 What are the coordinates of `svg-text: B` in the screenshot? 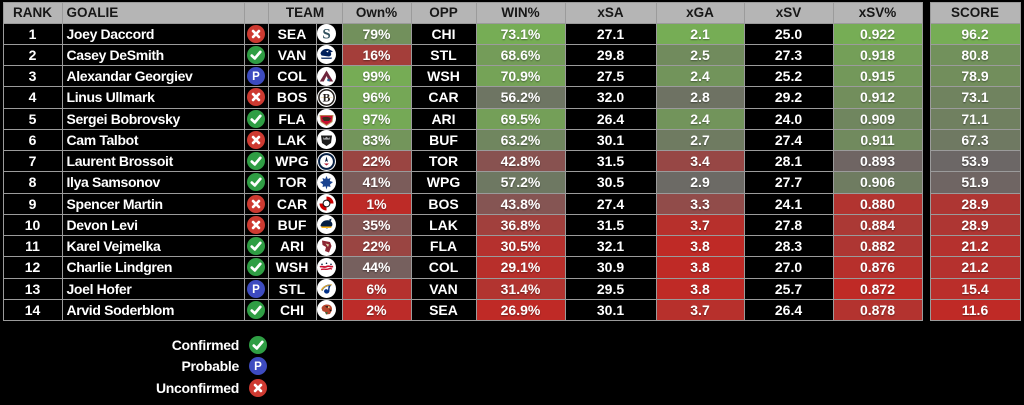 It's located at (327, 98).